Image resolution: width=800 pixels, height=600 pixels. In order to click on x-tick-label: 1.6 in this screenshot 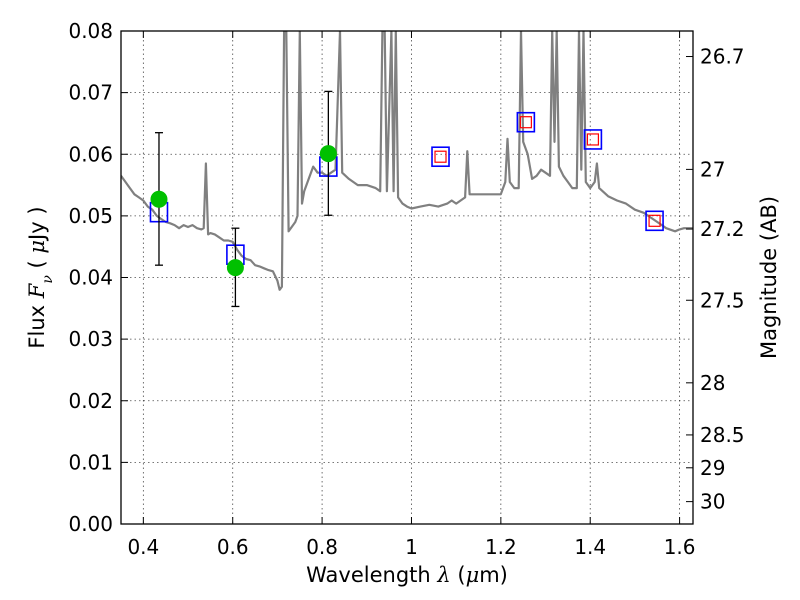, I will do `click(680, 547)`.